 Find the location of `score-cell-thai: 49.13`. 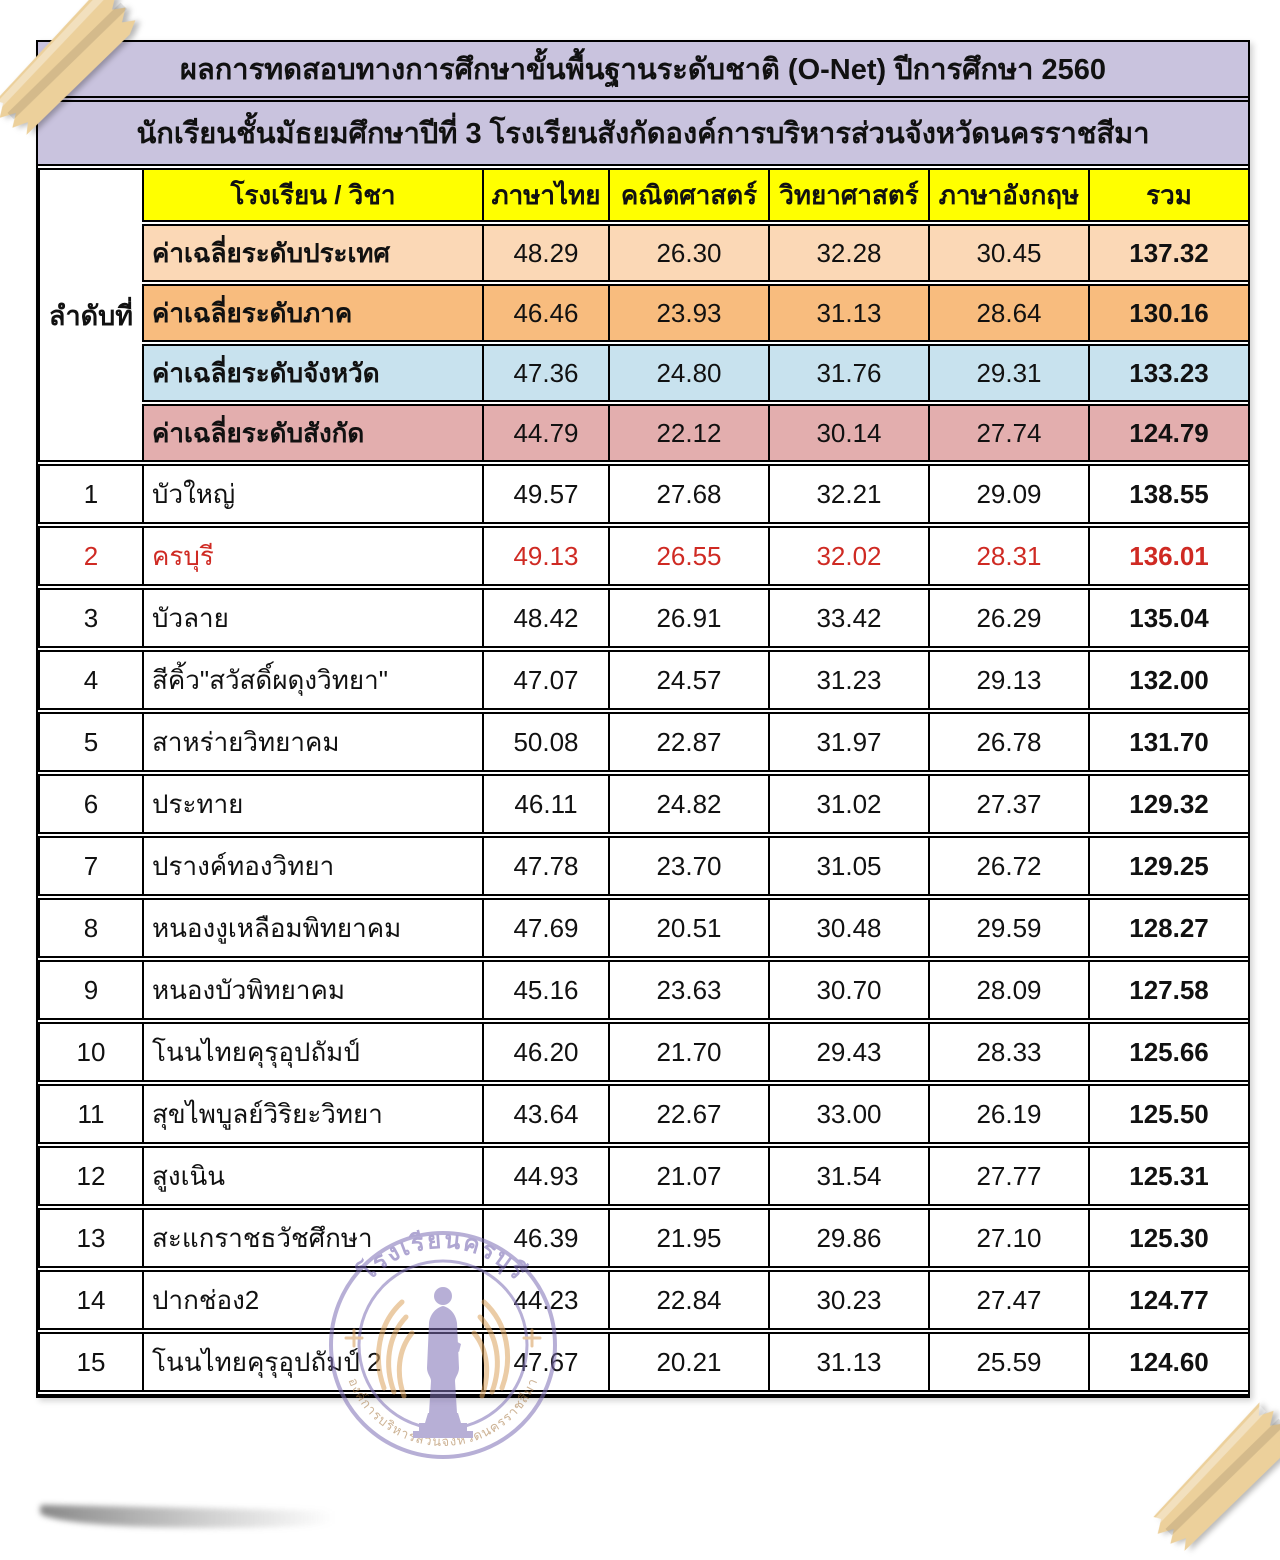

score-cell-thai: 49.13 is located at coordinates (546, 556).